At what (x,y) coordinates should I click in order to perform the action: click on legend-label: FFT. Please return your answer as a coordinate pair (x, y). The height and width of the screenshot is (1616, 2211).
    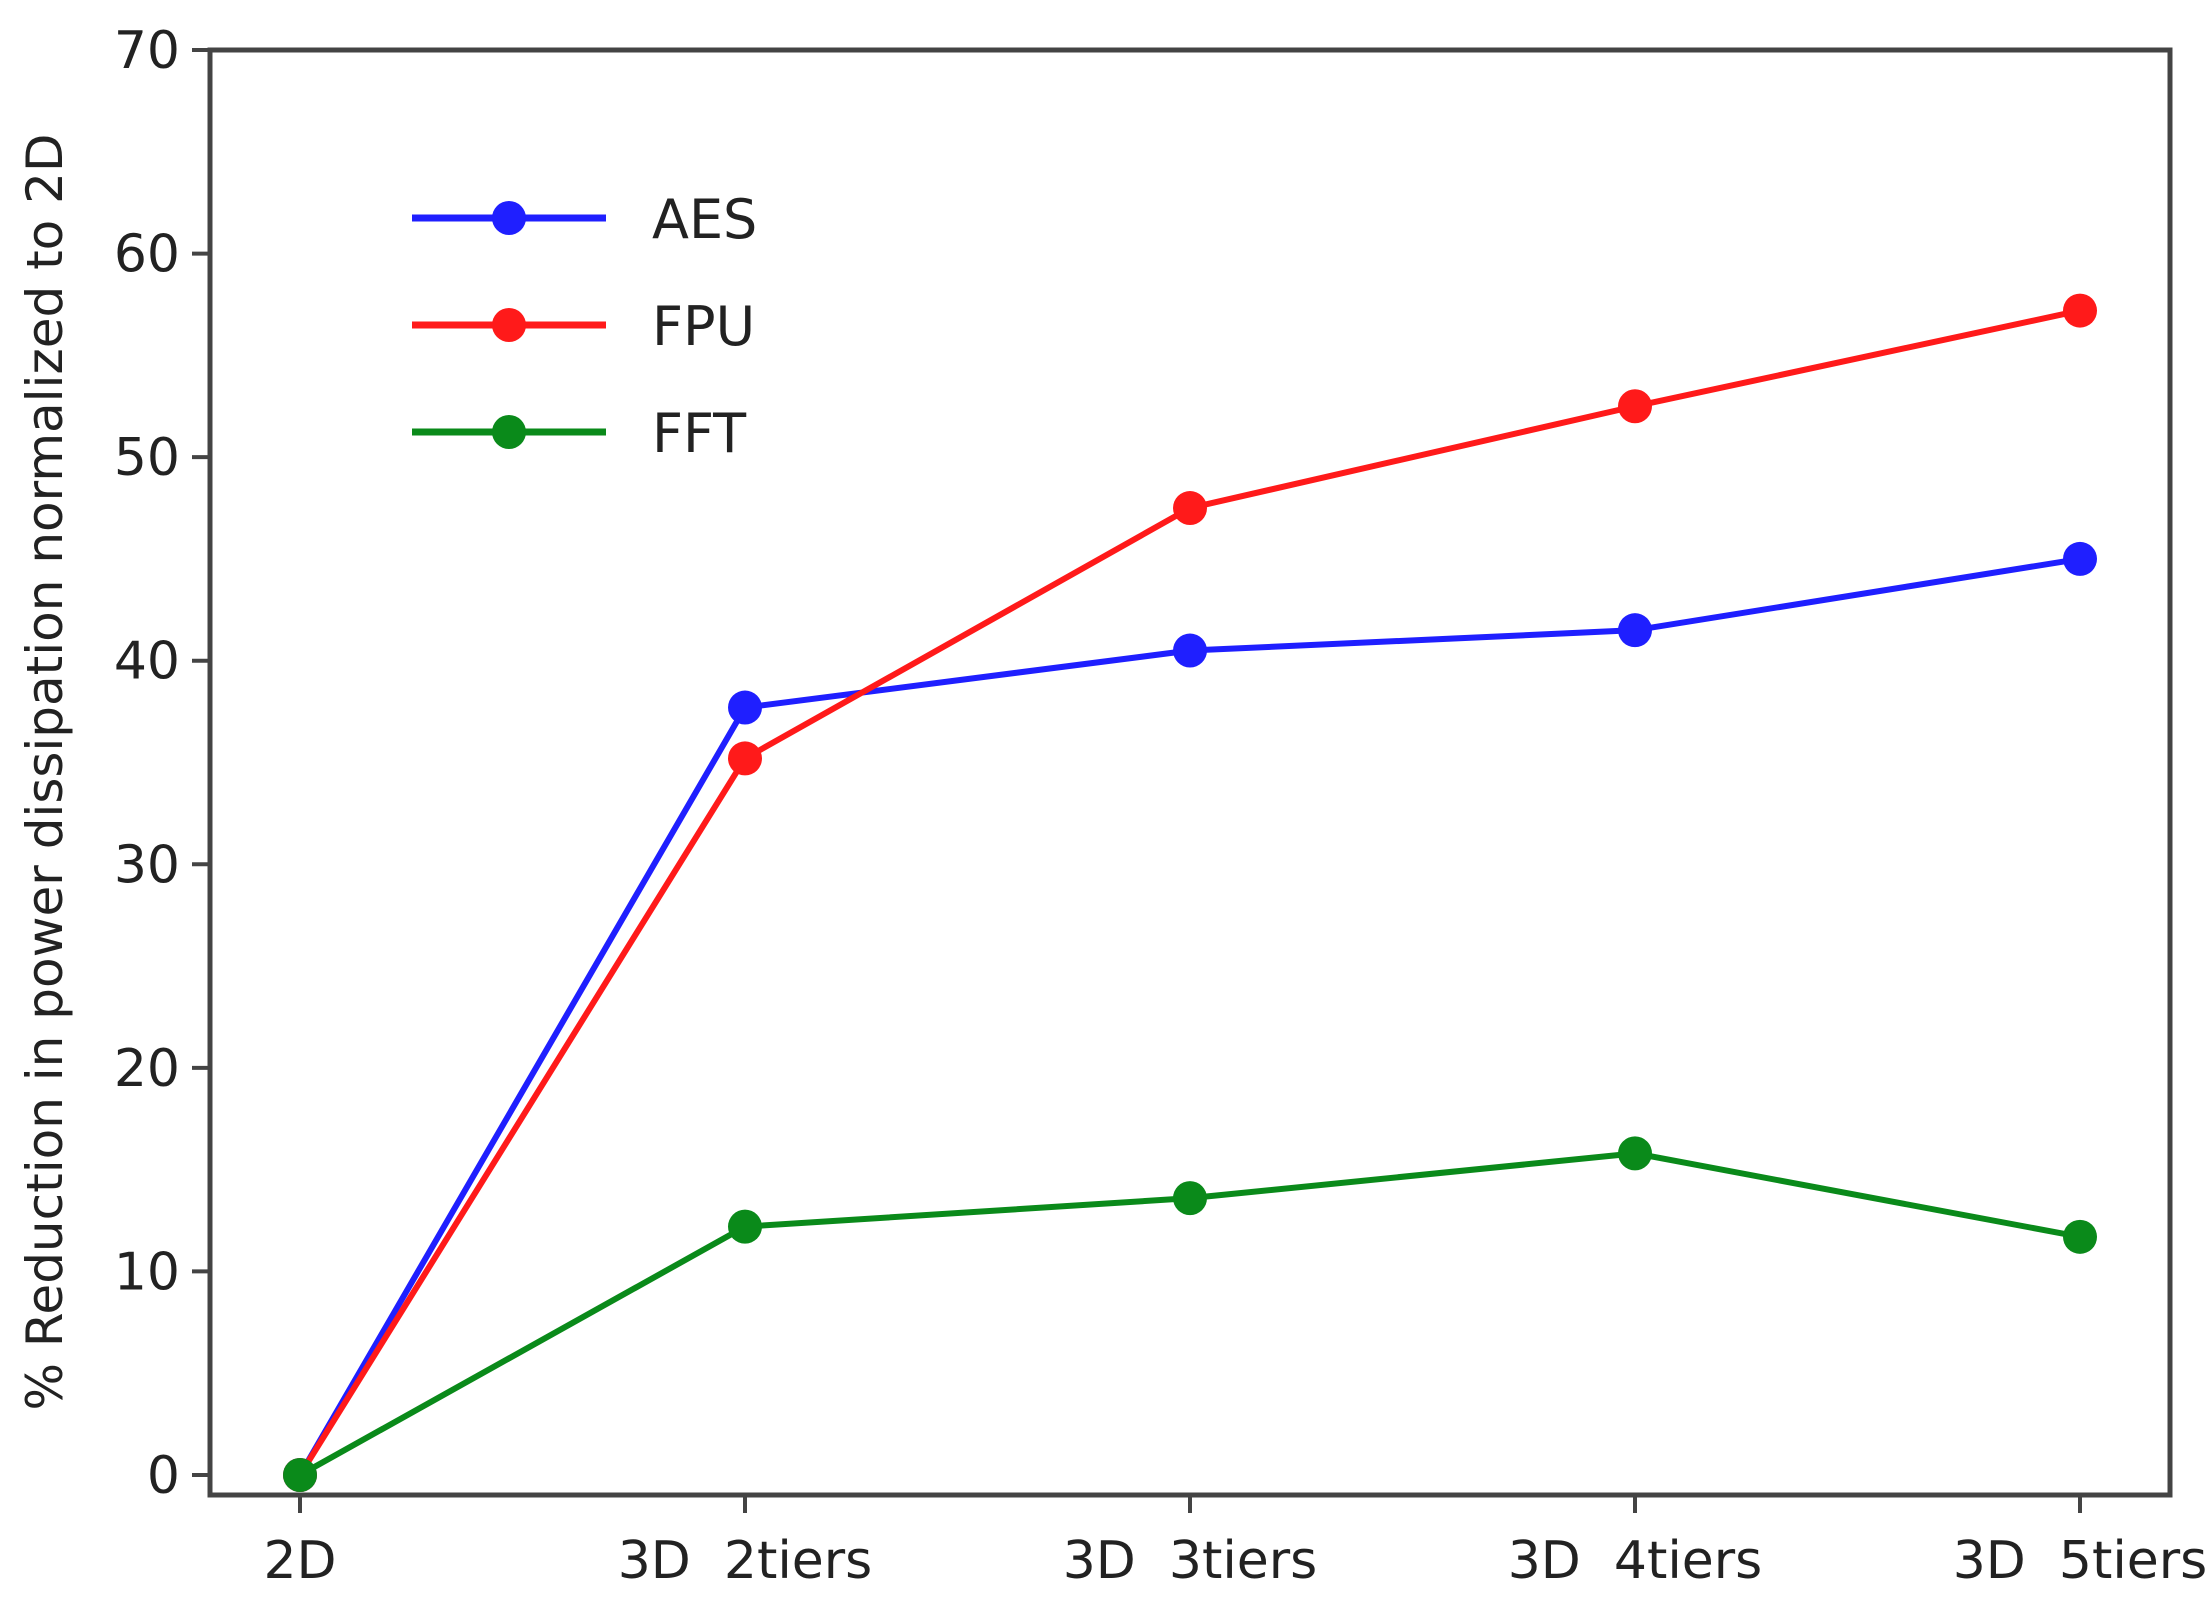
    Looking at the image, I should click on (699, 433).